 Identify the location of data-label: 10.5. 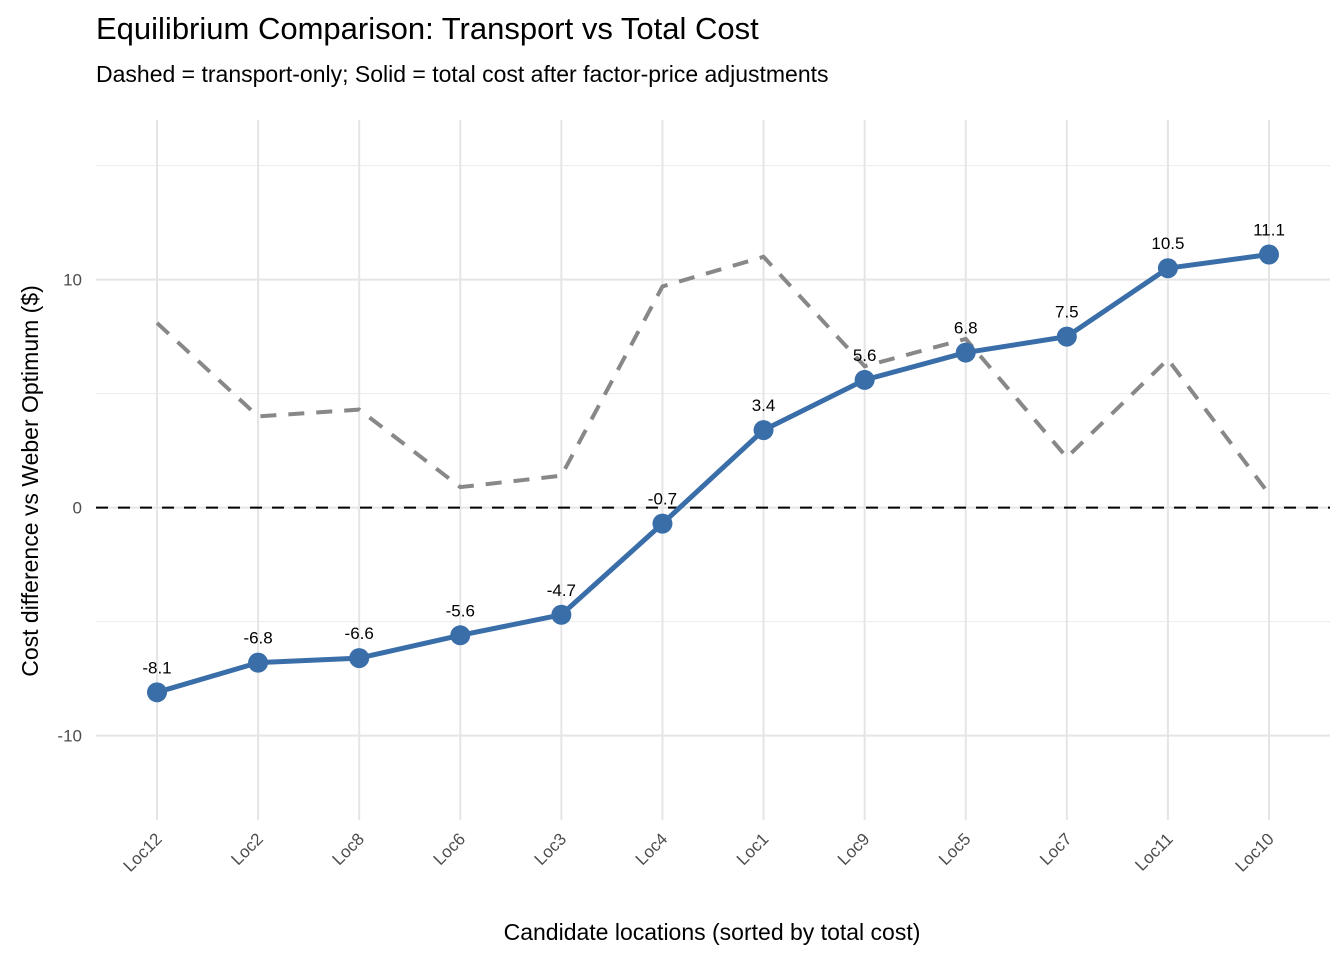
(1167, 243).